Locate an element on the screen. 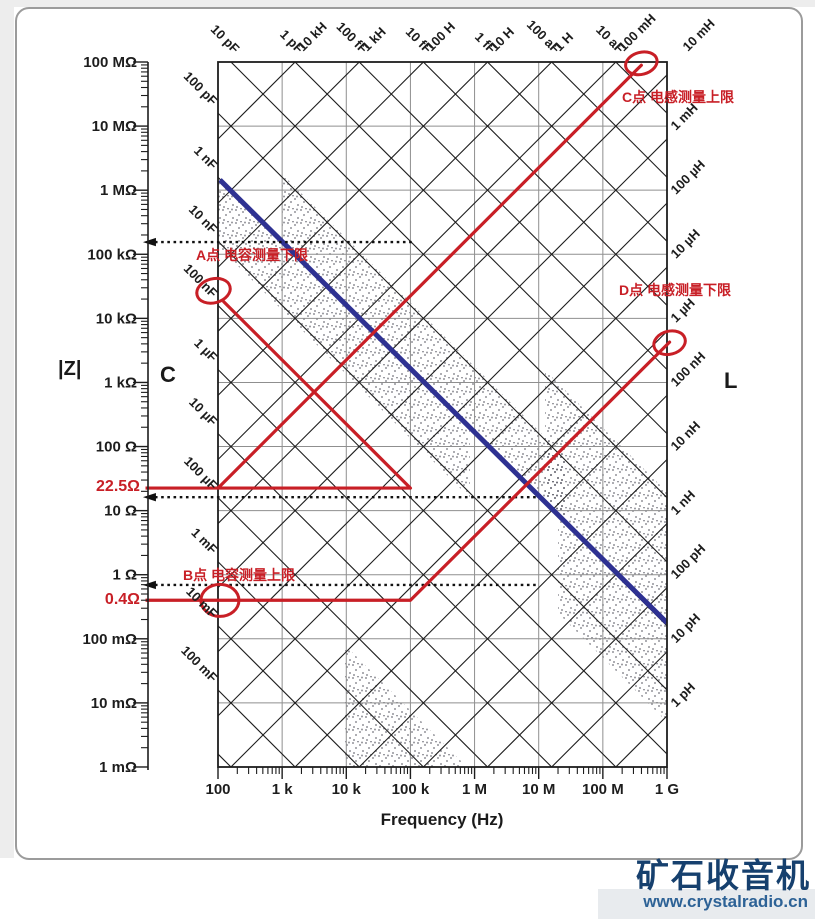 The width and height of the screenshot is (815, 919). marker-circle-point-a is located at coordinates (213, 290).